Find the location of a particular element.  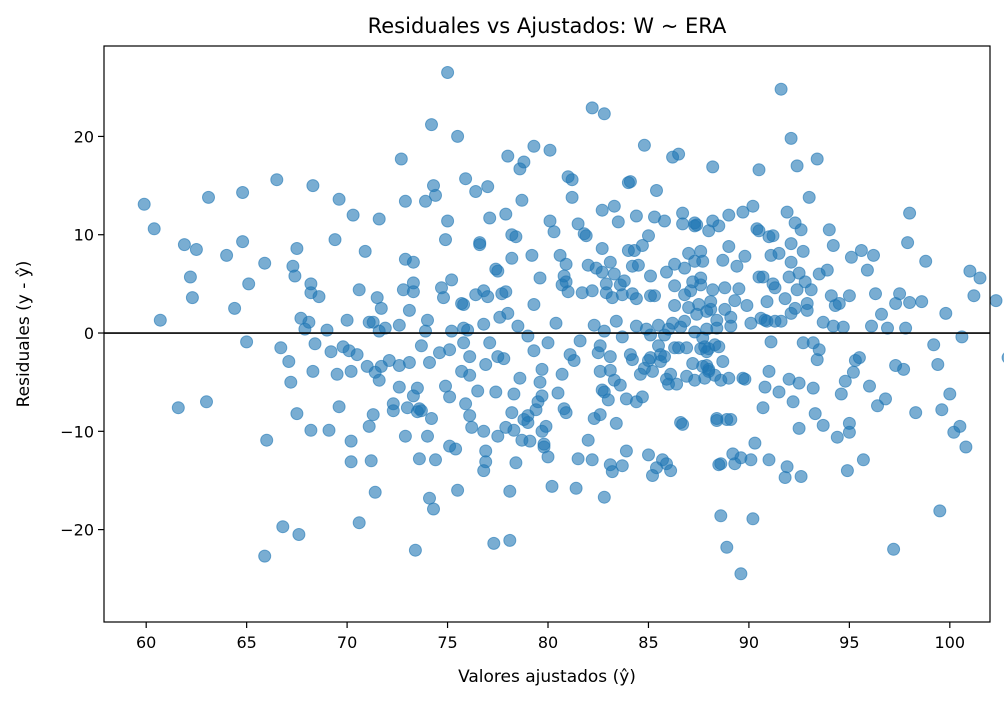

x-tick-label: 85 is located at coordinates (648, 642).